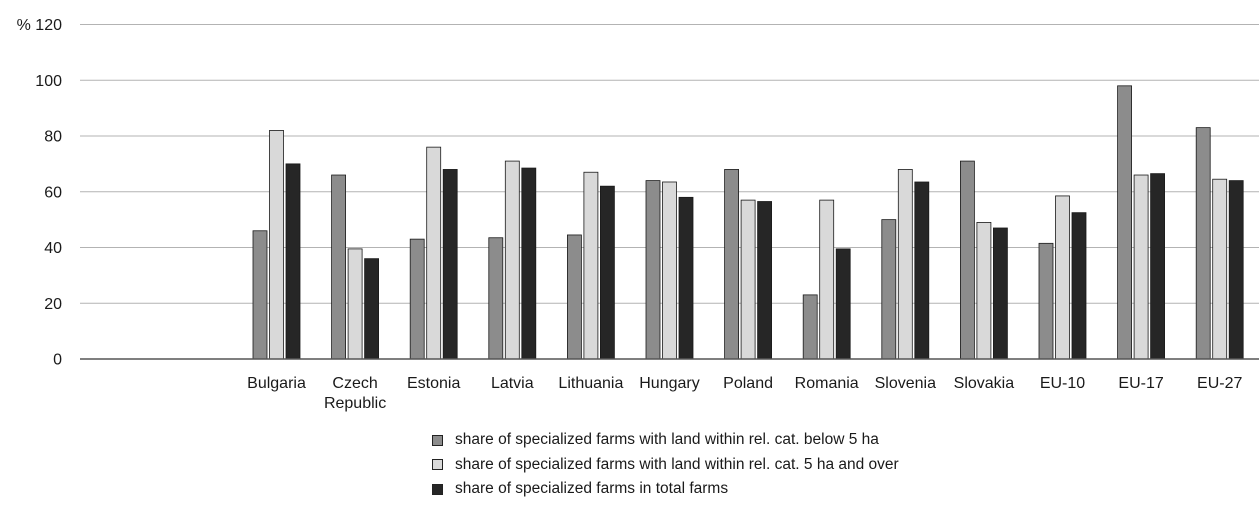  Describe the element at coordinates (1000, 293) in the screenshot. I see `bar-slovakia-s3` at that location.